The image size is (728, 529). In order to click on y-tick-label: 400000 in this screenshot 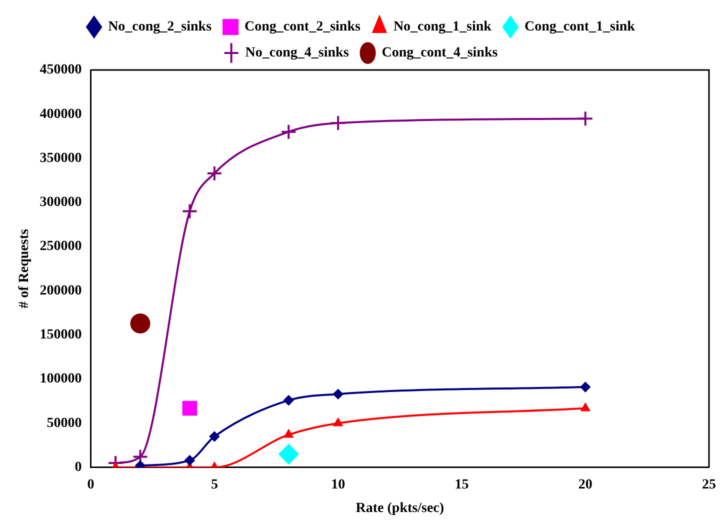, I will do `click(61, 114)`.